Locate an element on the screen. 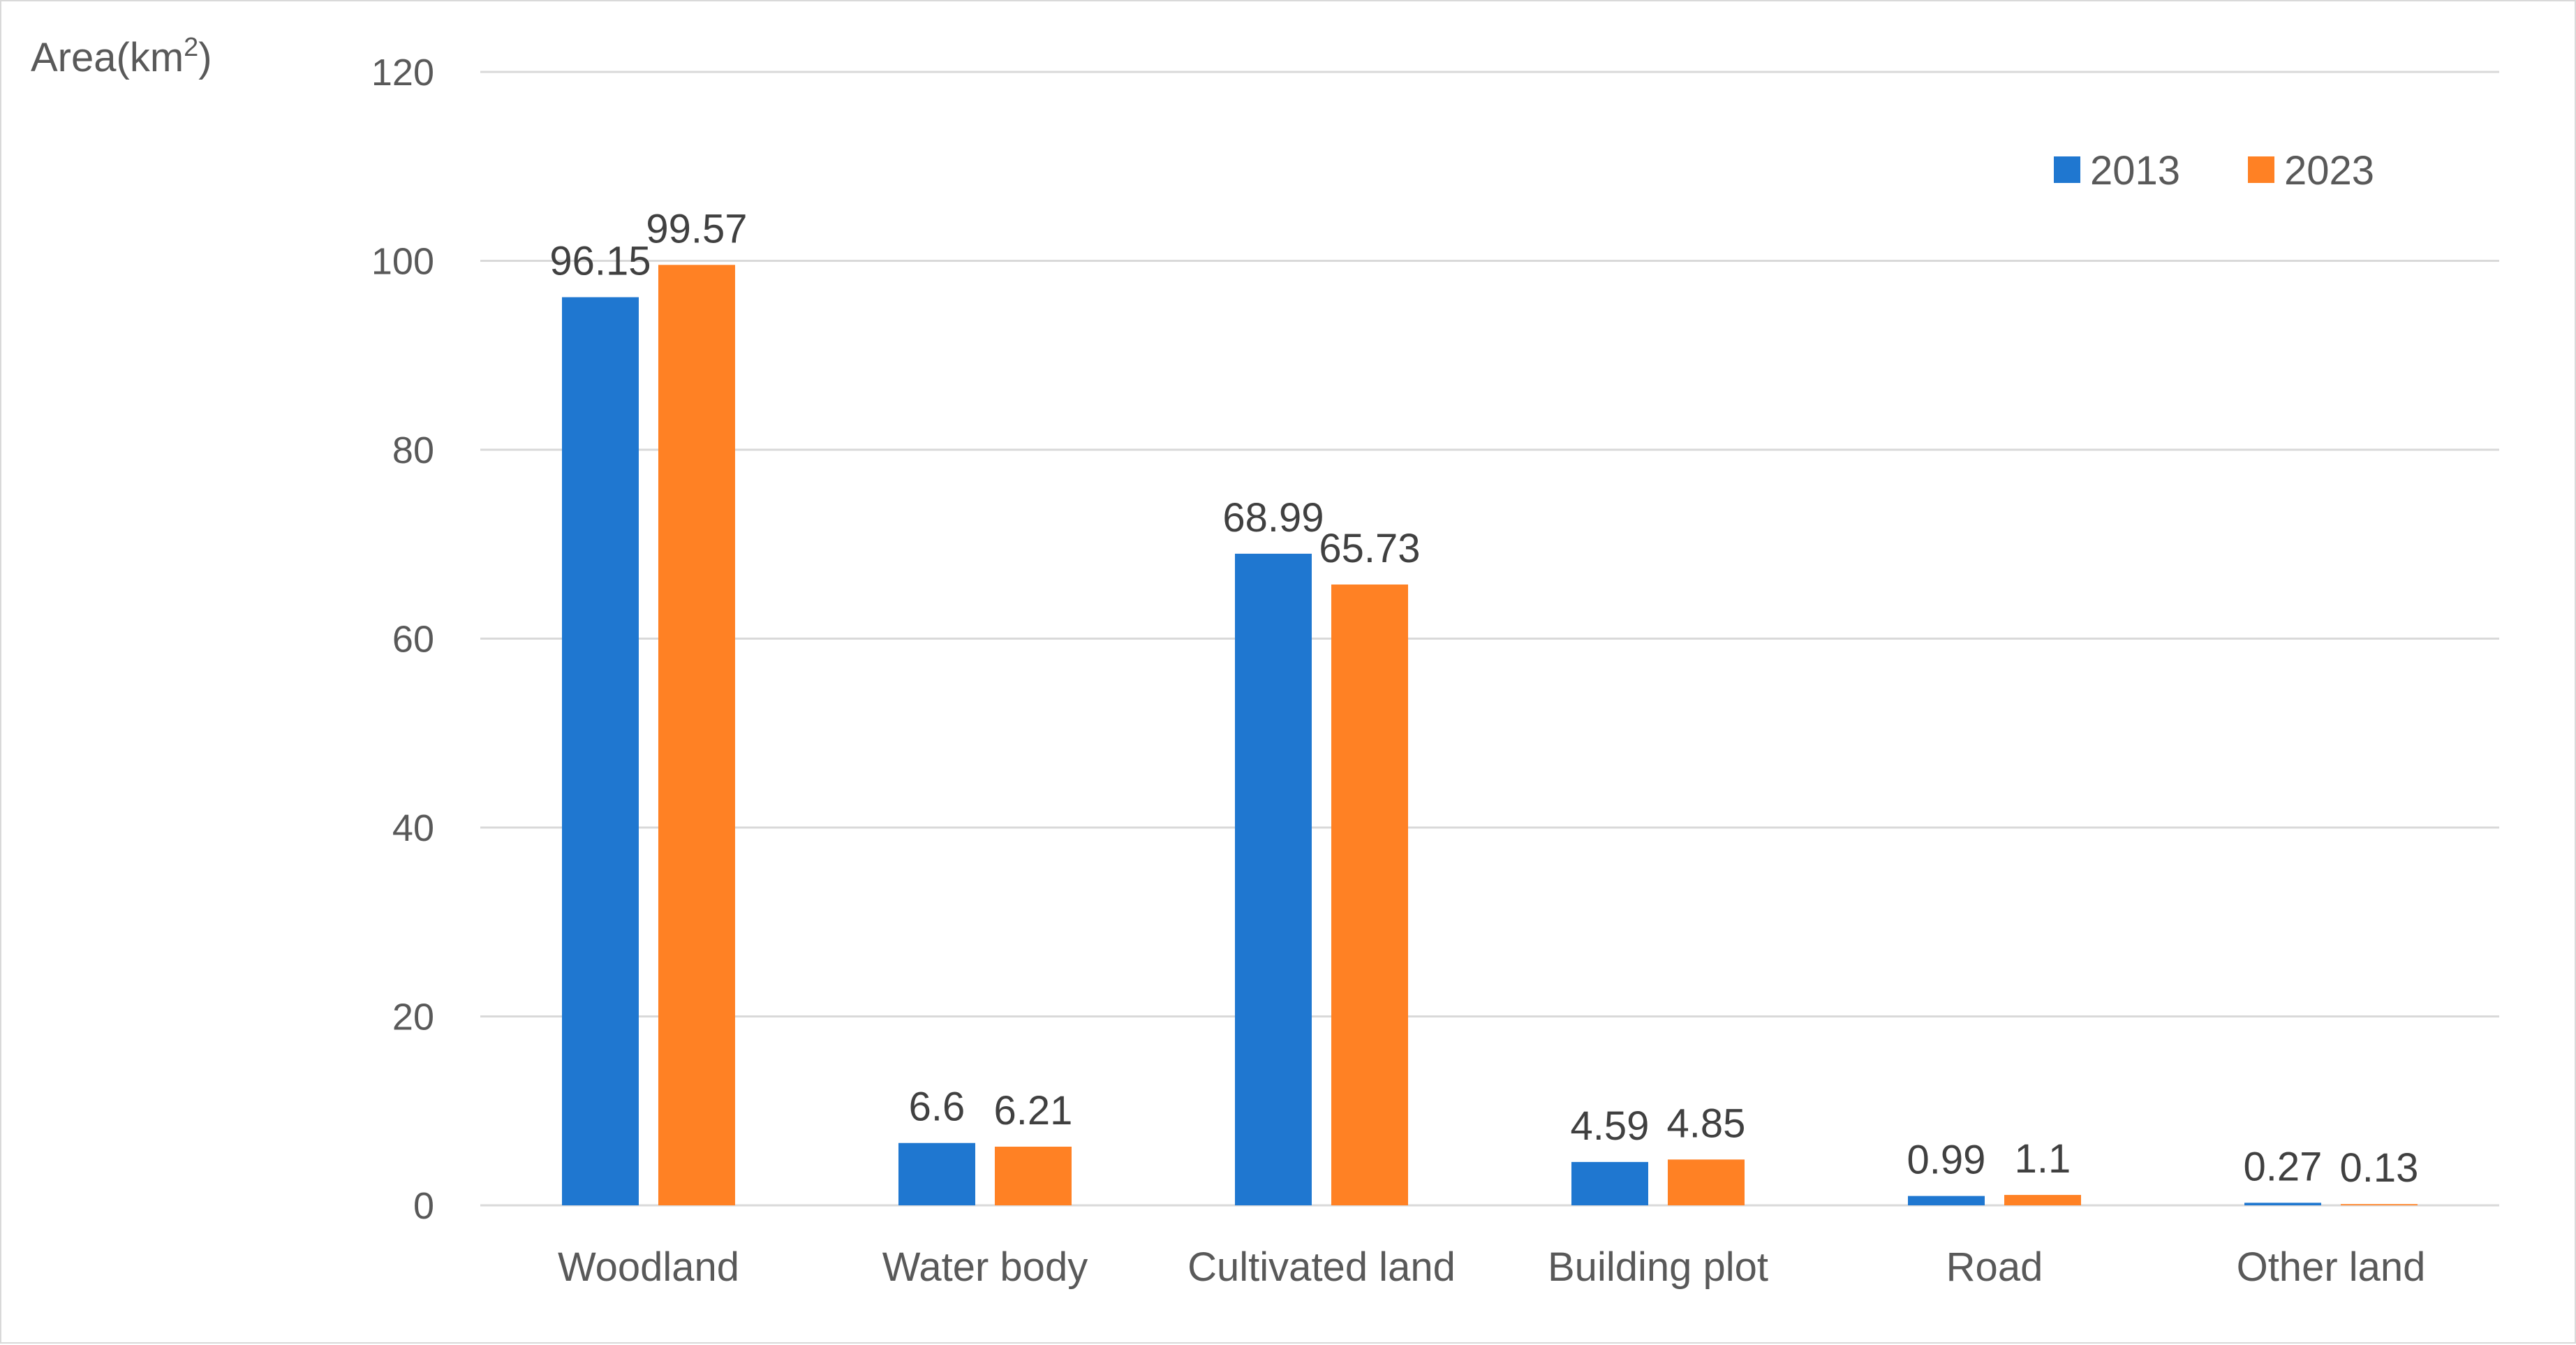 This screenshot has width=2576, height=1345. y-axis-ticks: 0 20 40 60 80 100 120 is located at coordinates (402, 639).